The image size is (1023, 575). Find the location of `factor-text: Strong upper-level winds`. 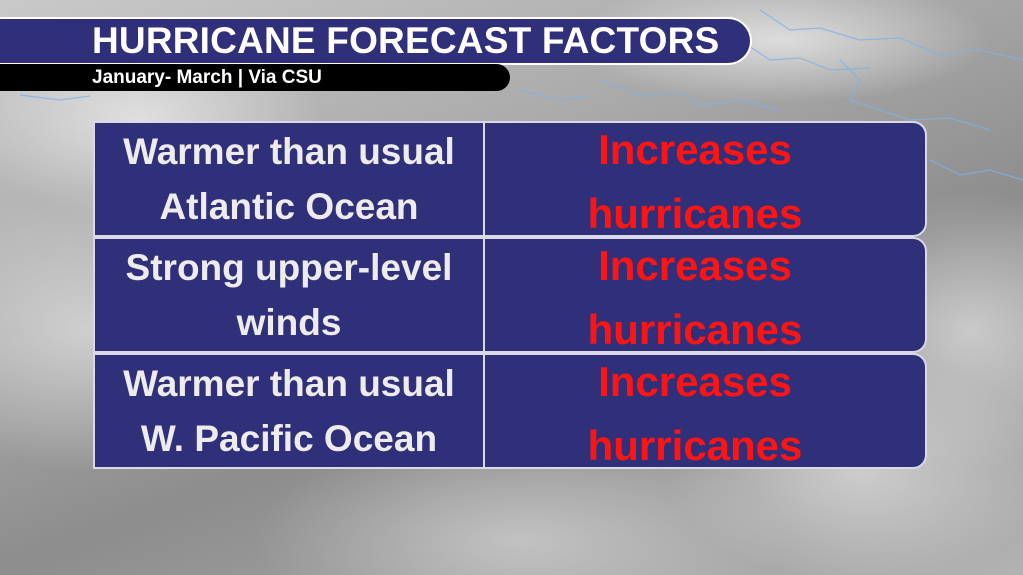

factor-text: Strong upper-level winds is located at coordinates (289, 295).